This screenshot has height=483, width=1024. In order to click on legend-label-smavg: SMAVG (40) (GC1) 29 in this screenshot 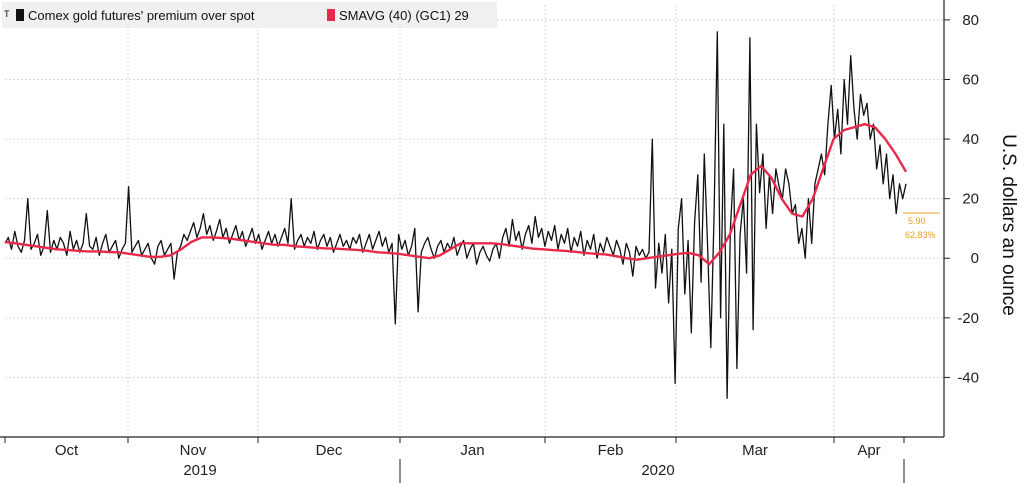, I will do `click(404, 15)`.